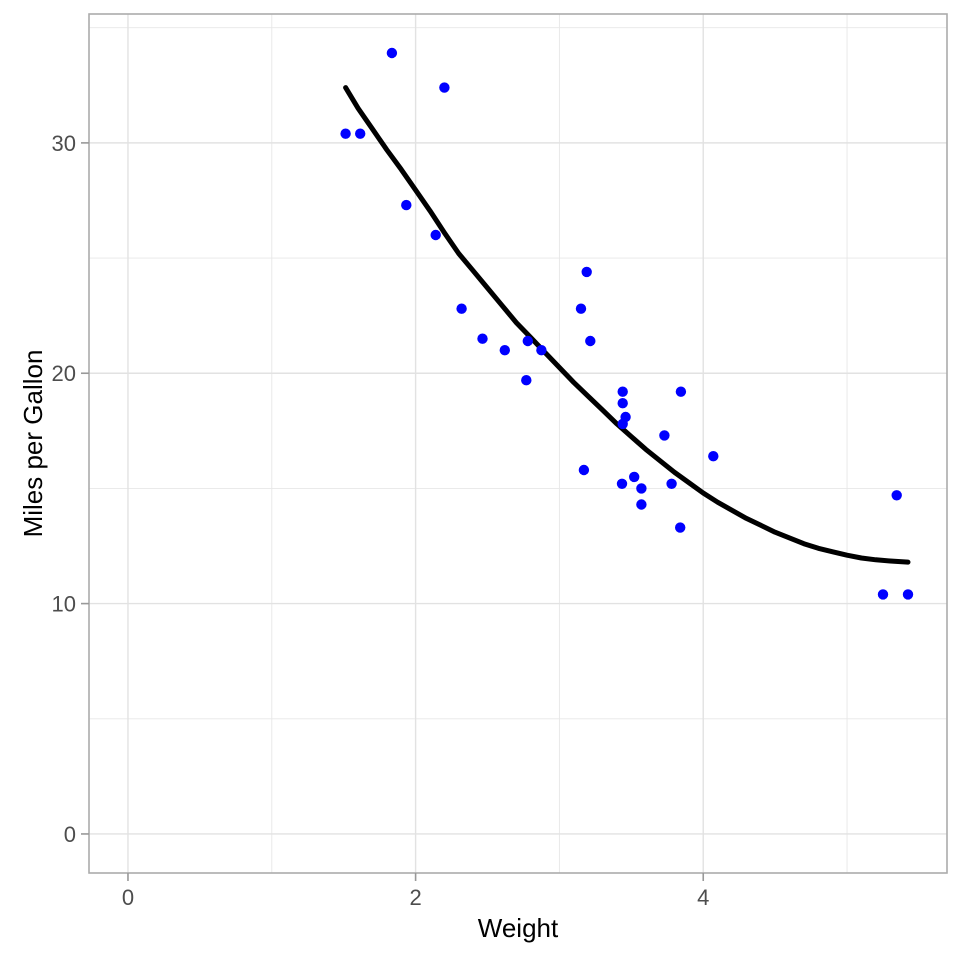 This screenshot has height=960, width=960. Describe the element at coordinates (33, 444) in the screenshot. I see `y-axis-title: Miles per Gallon` at that location.